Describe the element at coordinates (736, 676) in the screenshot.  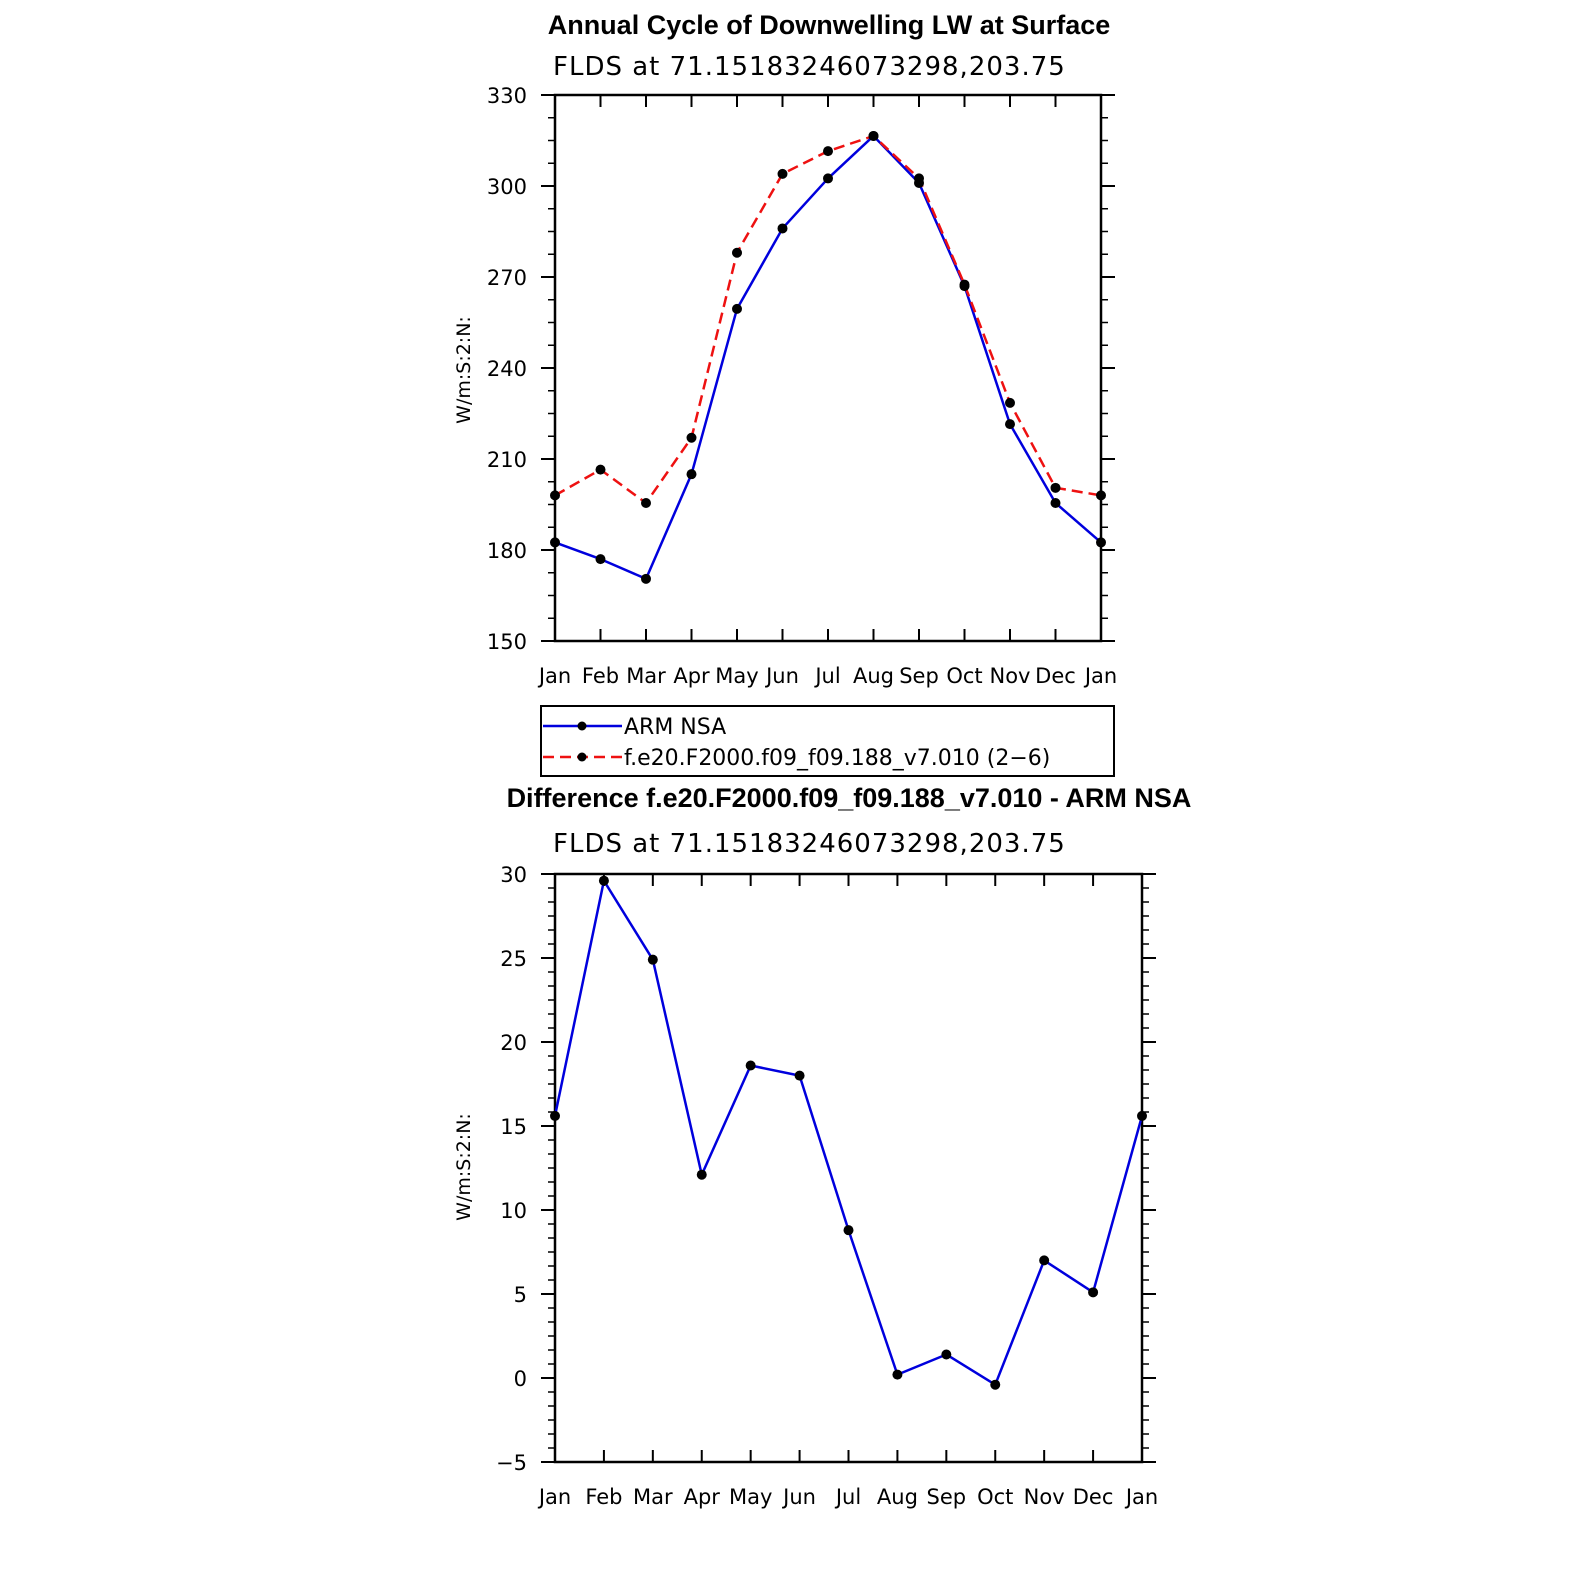
I see `chart1-xtick-label: May` at that location.